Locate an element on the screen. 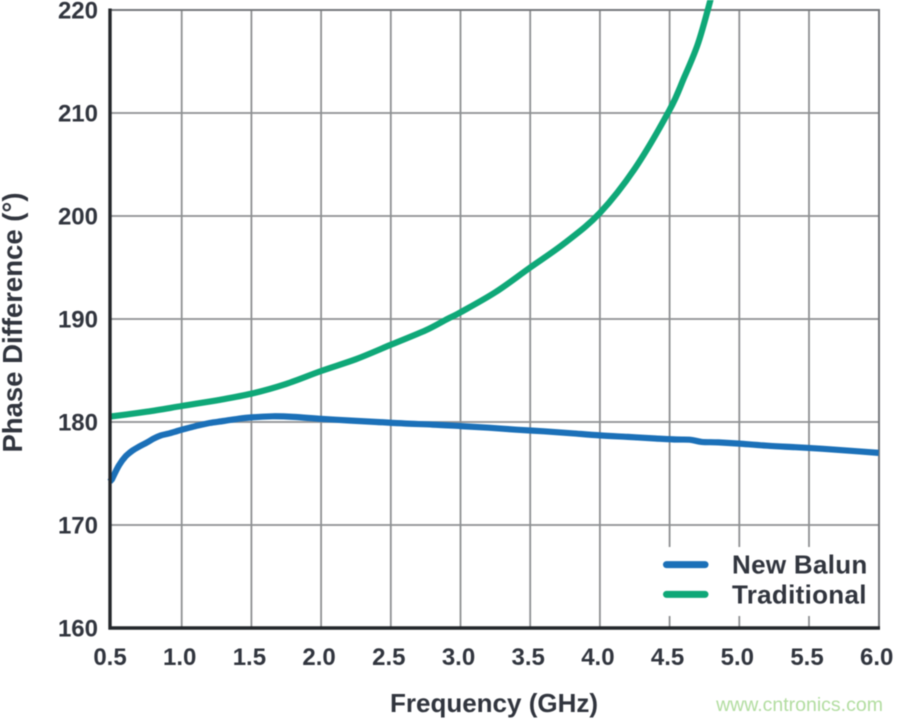  svg-text: 5.5 is located at coordinates (806, 657).